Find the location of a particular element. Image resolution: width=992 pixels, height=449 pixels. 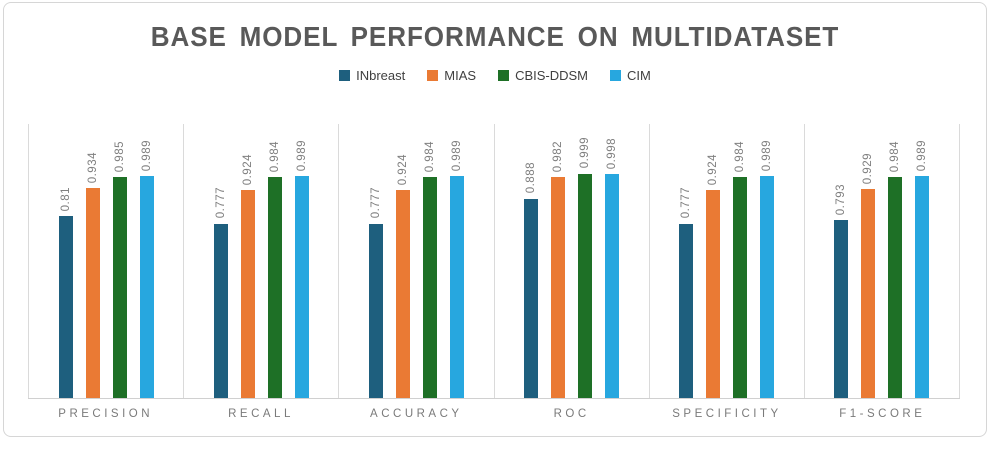

category-group-precision: 0.81 0.934 0.985 0.989 is located at coordinates (105, 261).